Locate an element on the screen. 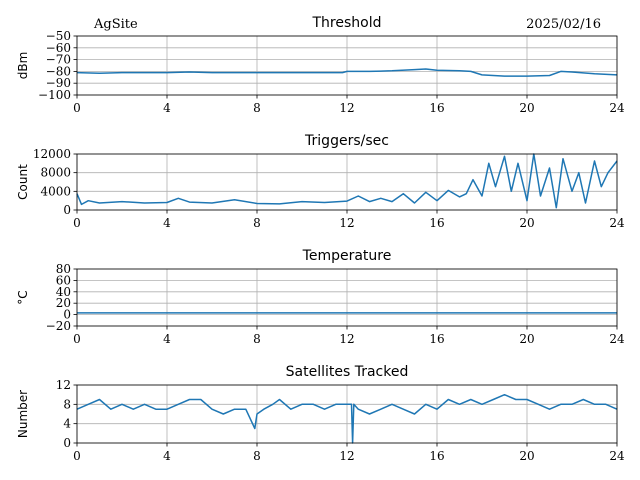 Image resolution: width=640 pixels, height=480 pixels. triggers-sec-series-line is located at coordinates (347, 181).